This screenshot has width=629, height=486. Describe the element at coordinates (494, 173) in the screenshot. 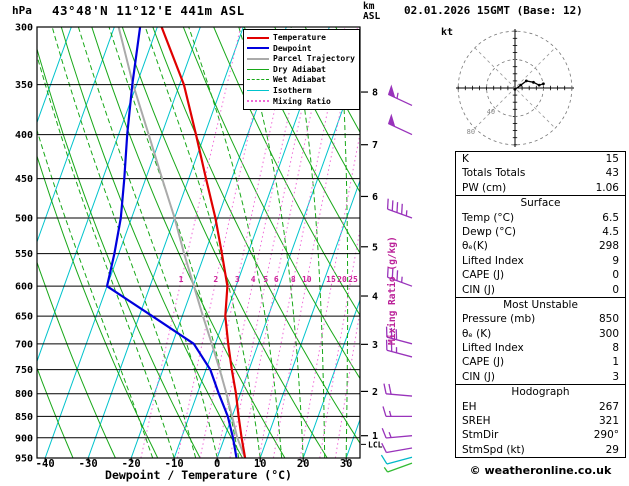

I see `stat-label: Totals Totals` at that location.